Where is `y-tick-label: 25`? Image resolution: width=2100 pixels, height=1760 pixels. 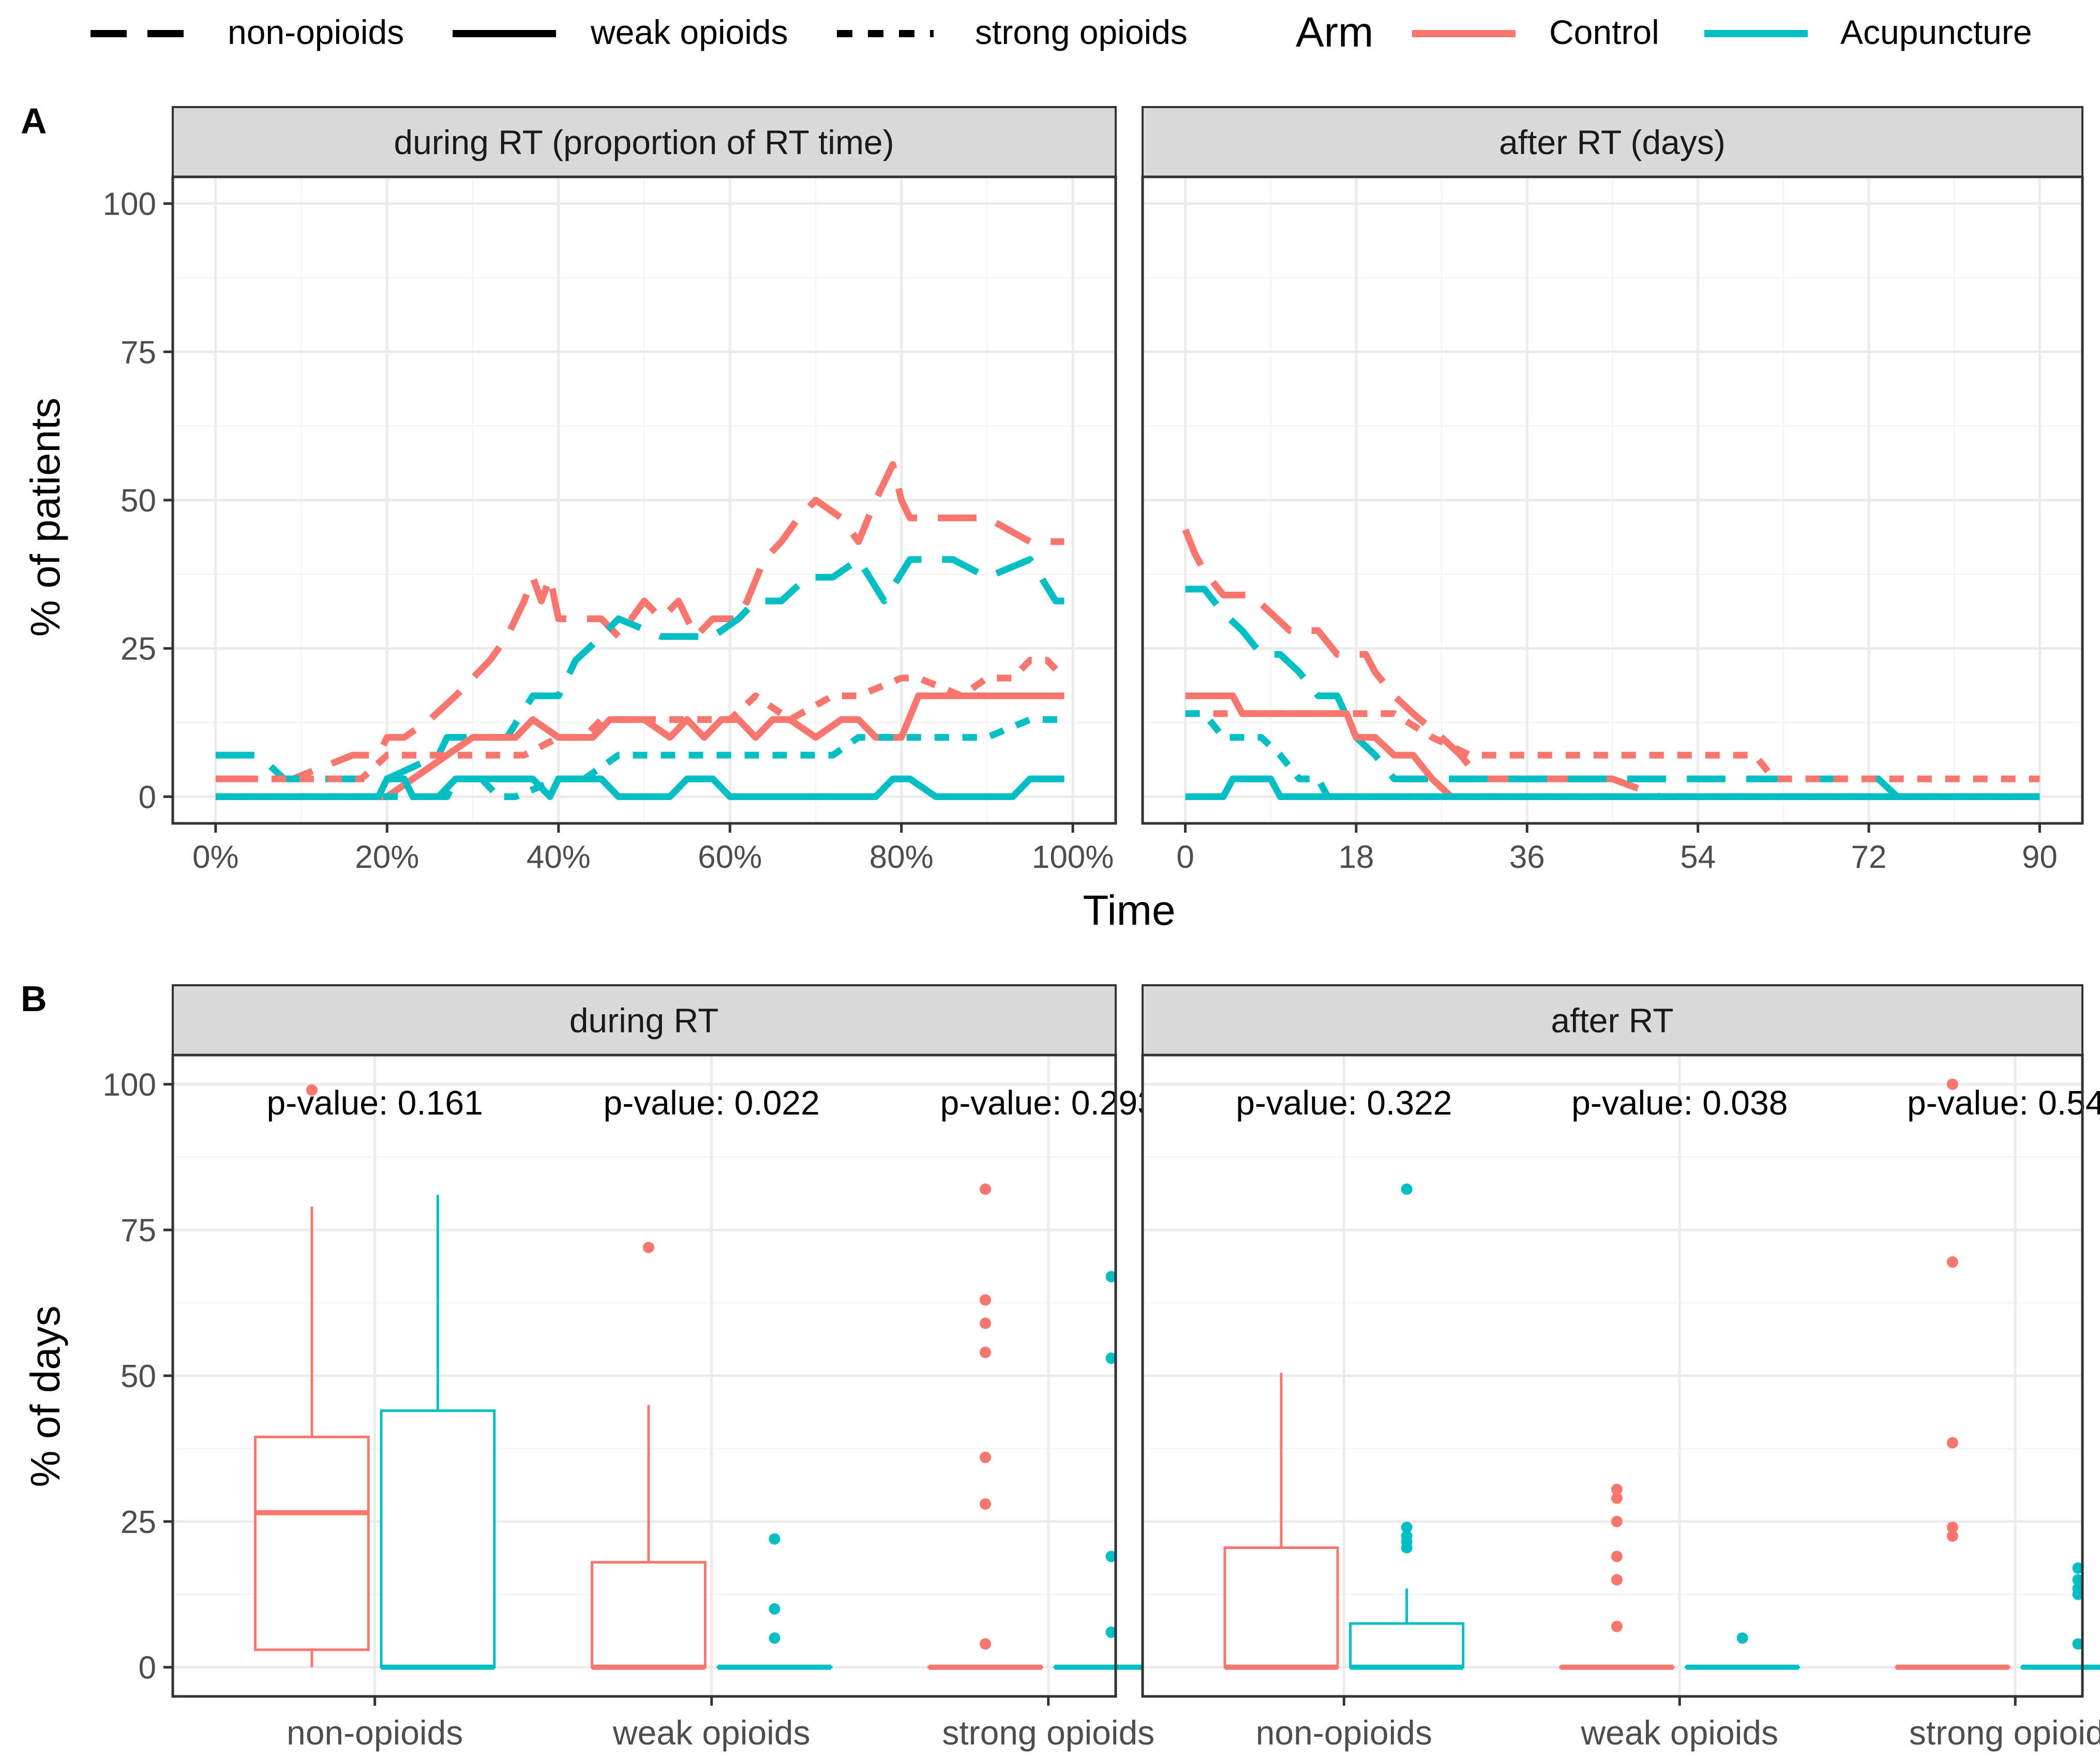 y-tick-label: 25 is located at coordinates (138, 649).